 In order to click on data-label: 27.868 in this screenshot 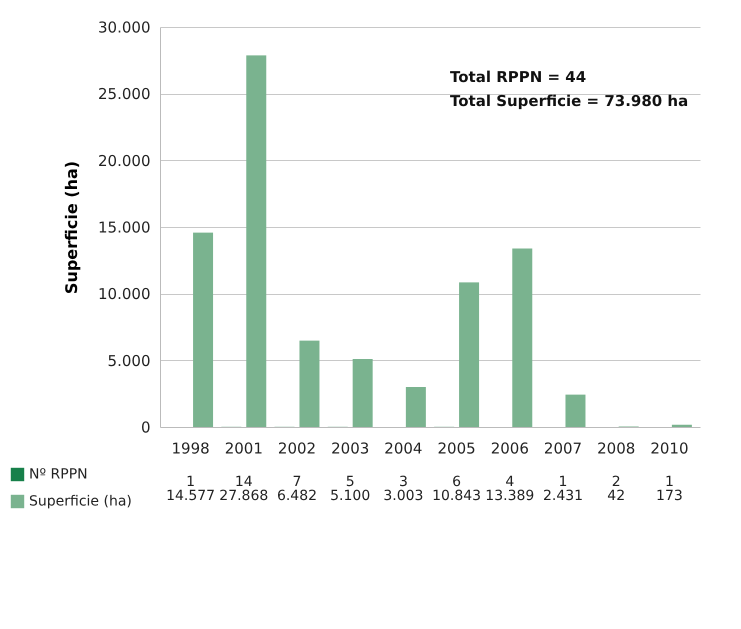, I will do `click(243, 496)`.